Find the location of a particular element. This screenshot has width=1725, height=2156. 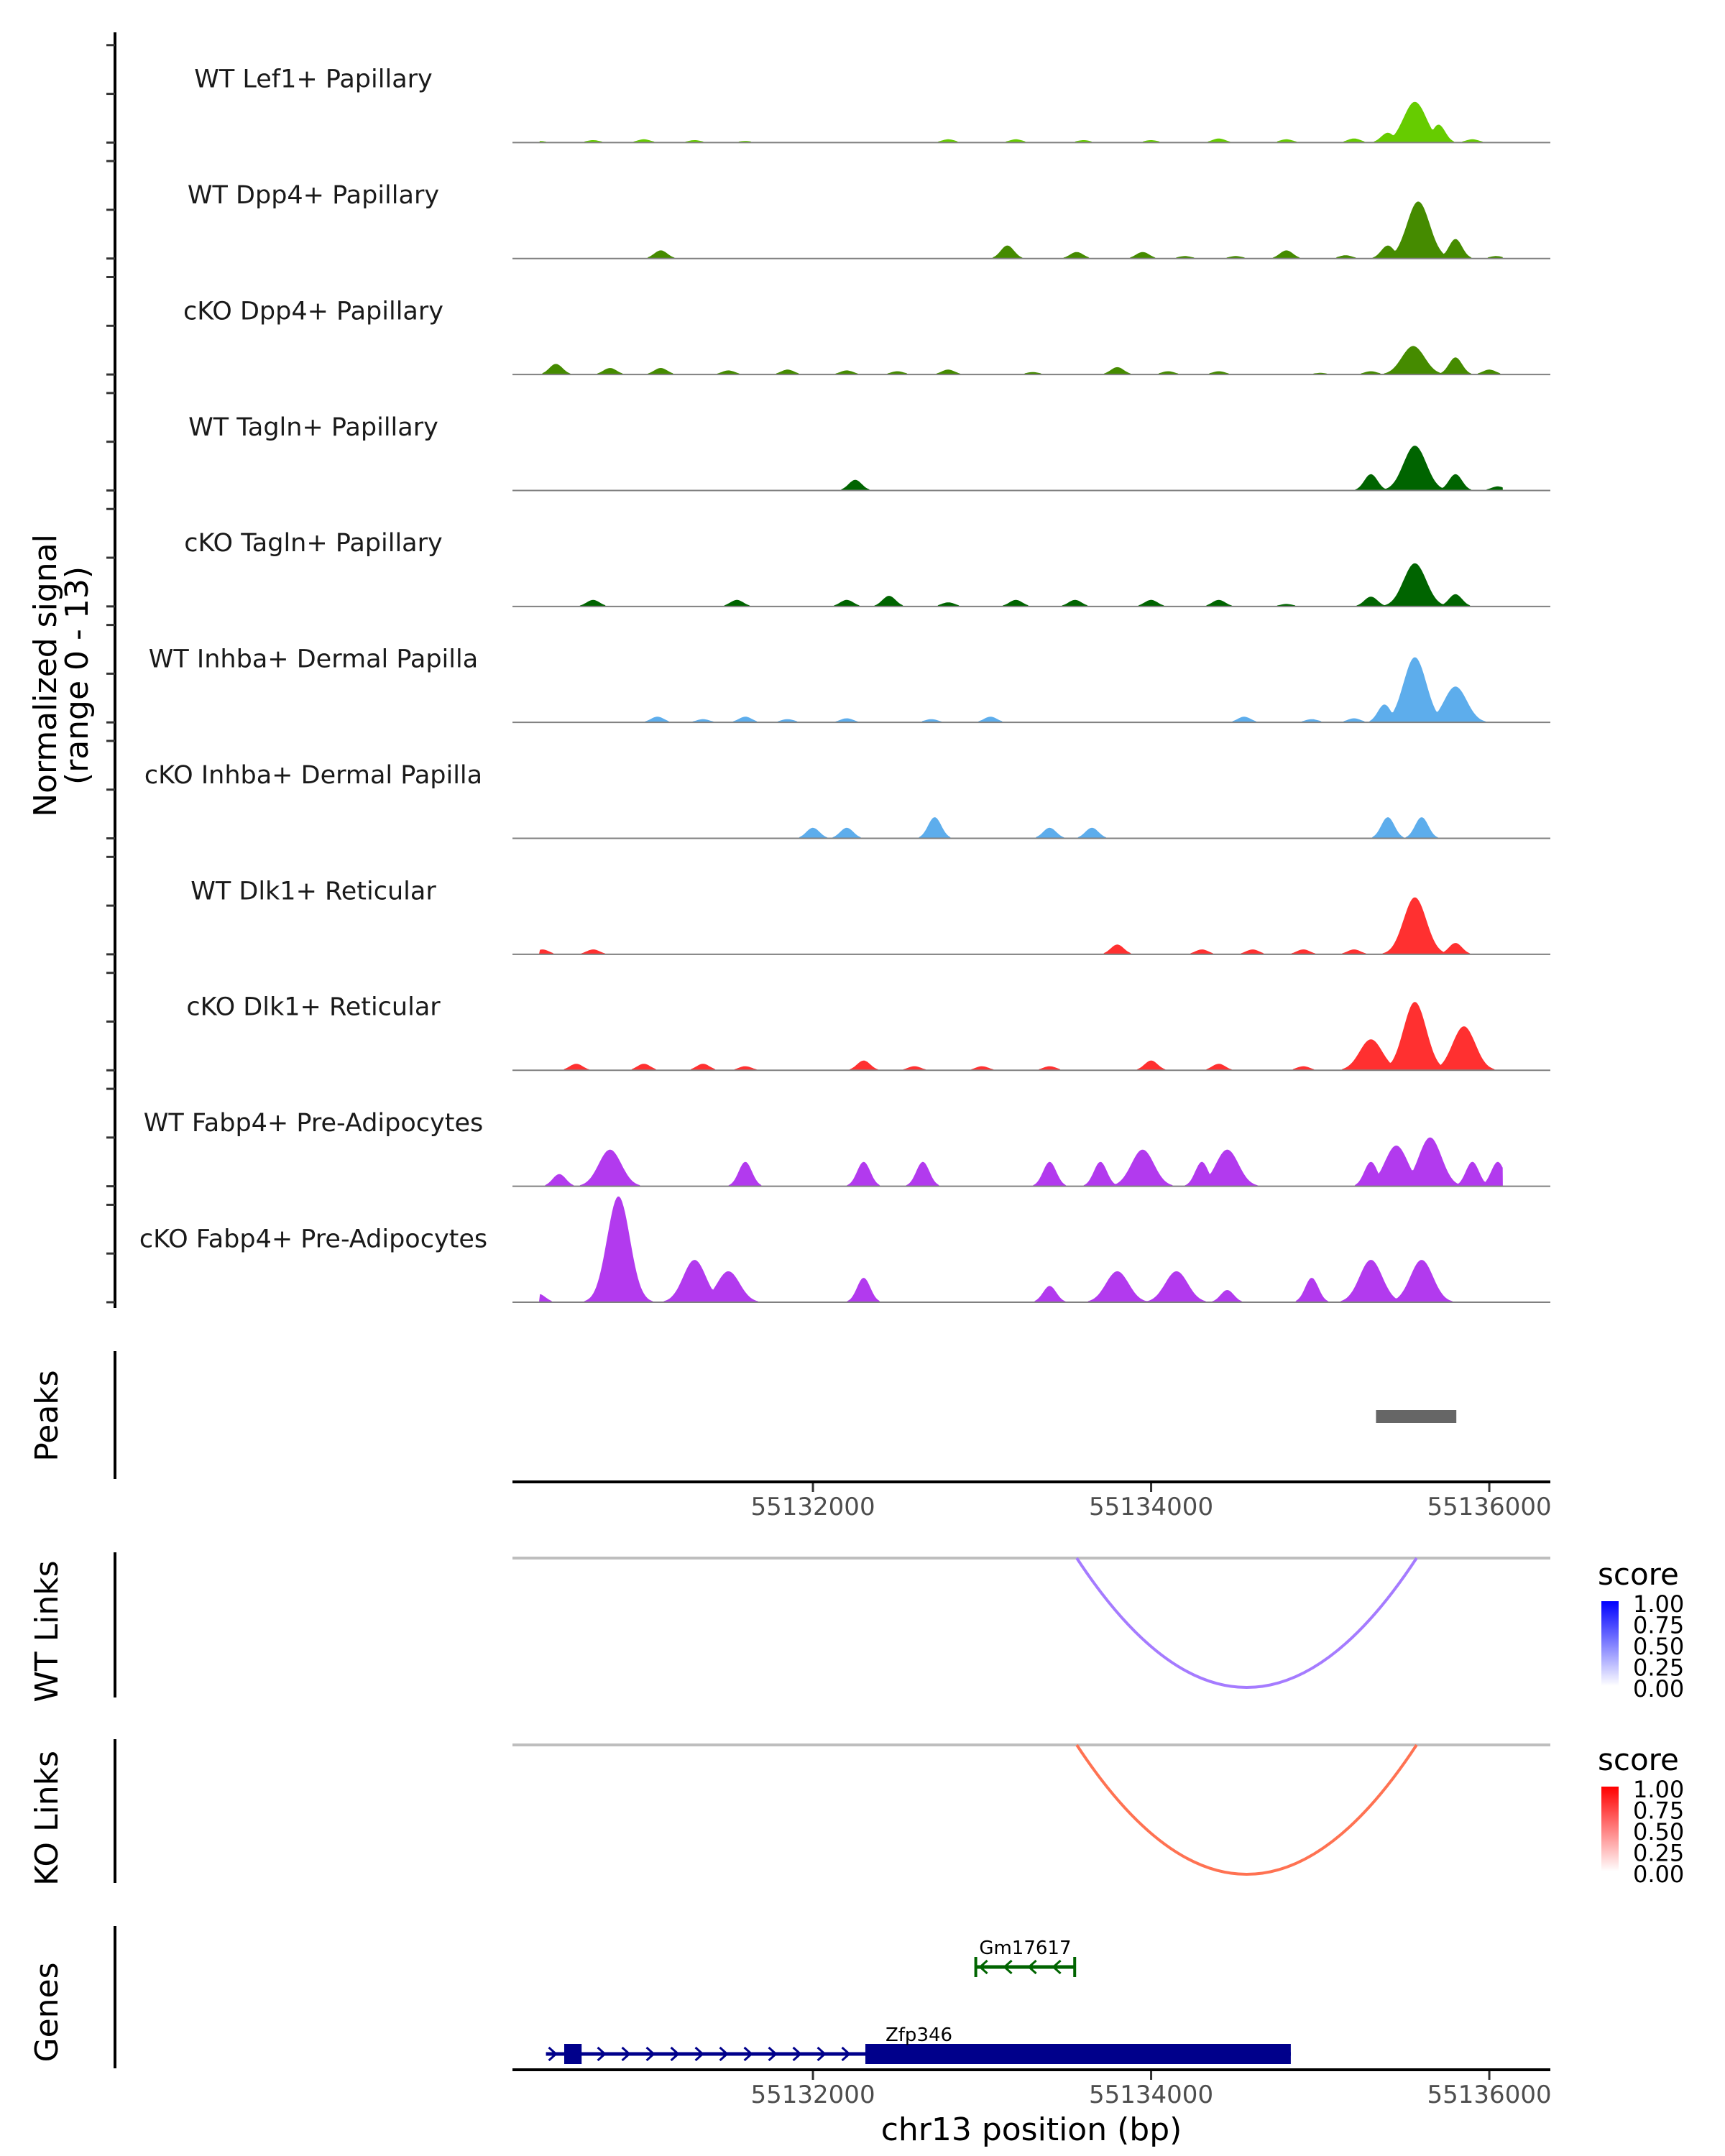

wt-links-arcs is located at coordinates (1246, 1623).